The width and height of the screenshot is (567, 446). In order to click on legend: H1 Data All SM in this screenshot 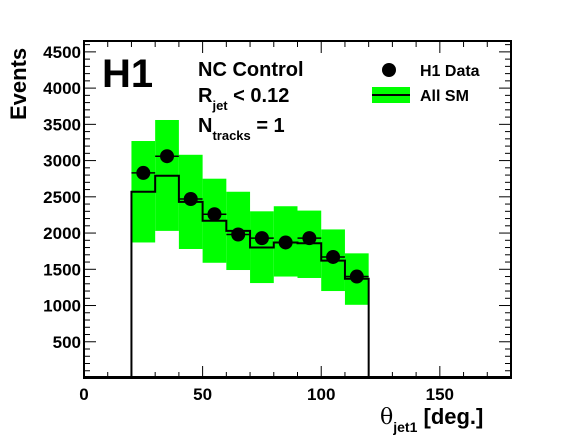, I will do `click(426, 84)`.